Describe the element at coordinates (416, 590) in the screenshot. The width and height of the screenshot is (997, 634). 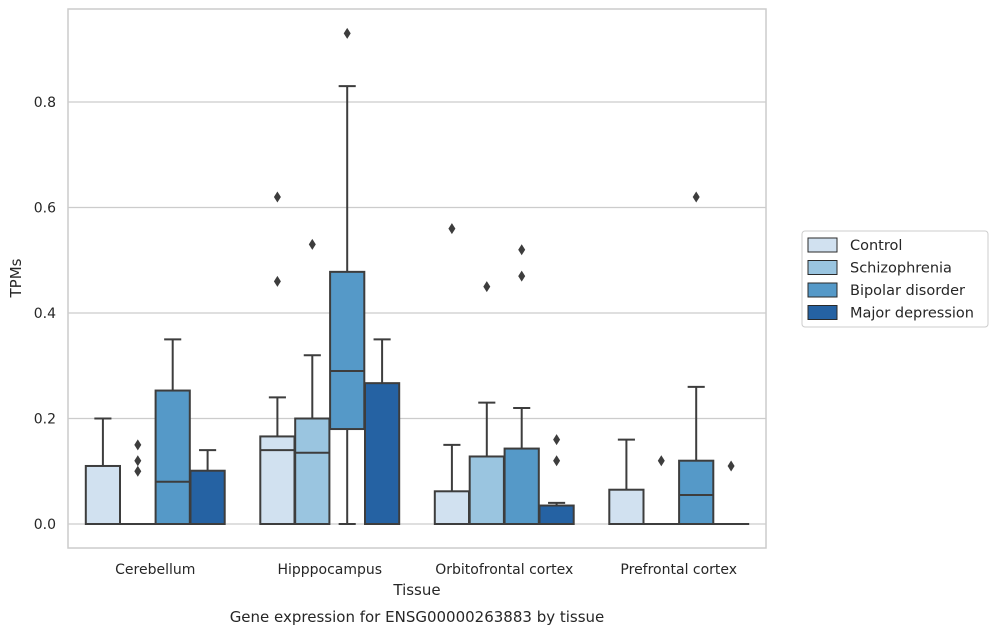
I see `x-axis-title: Tissue` at that location.